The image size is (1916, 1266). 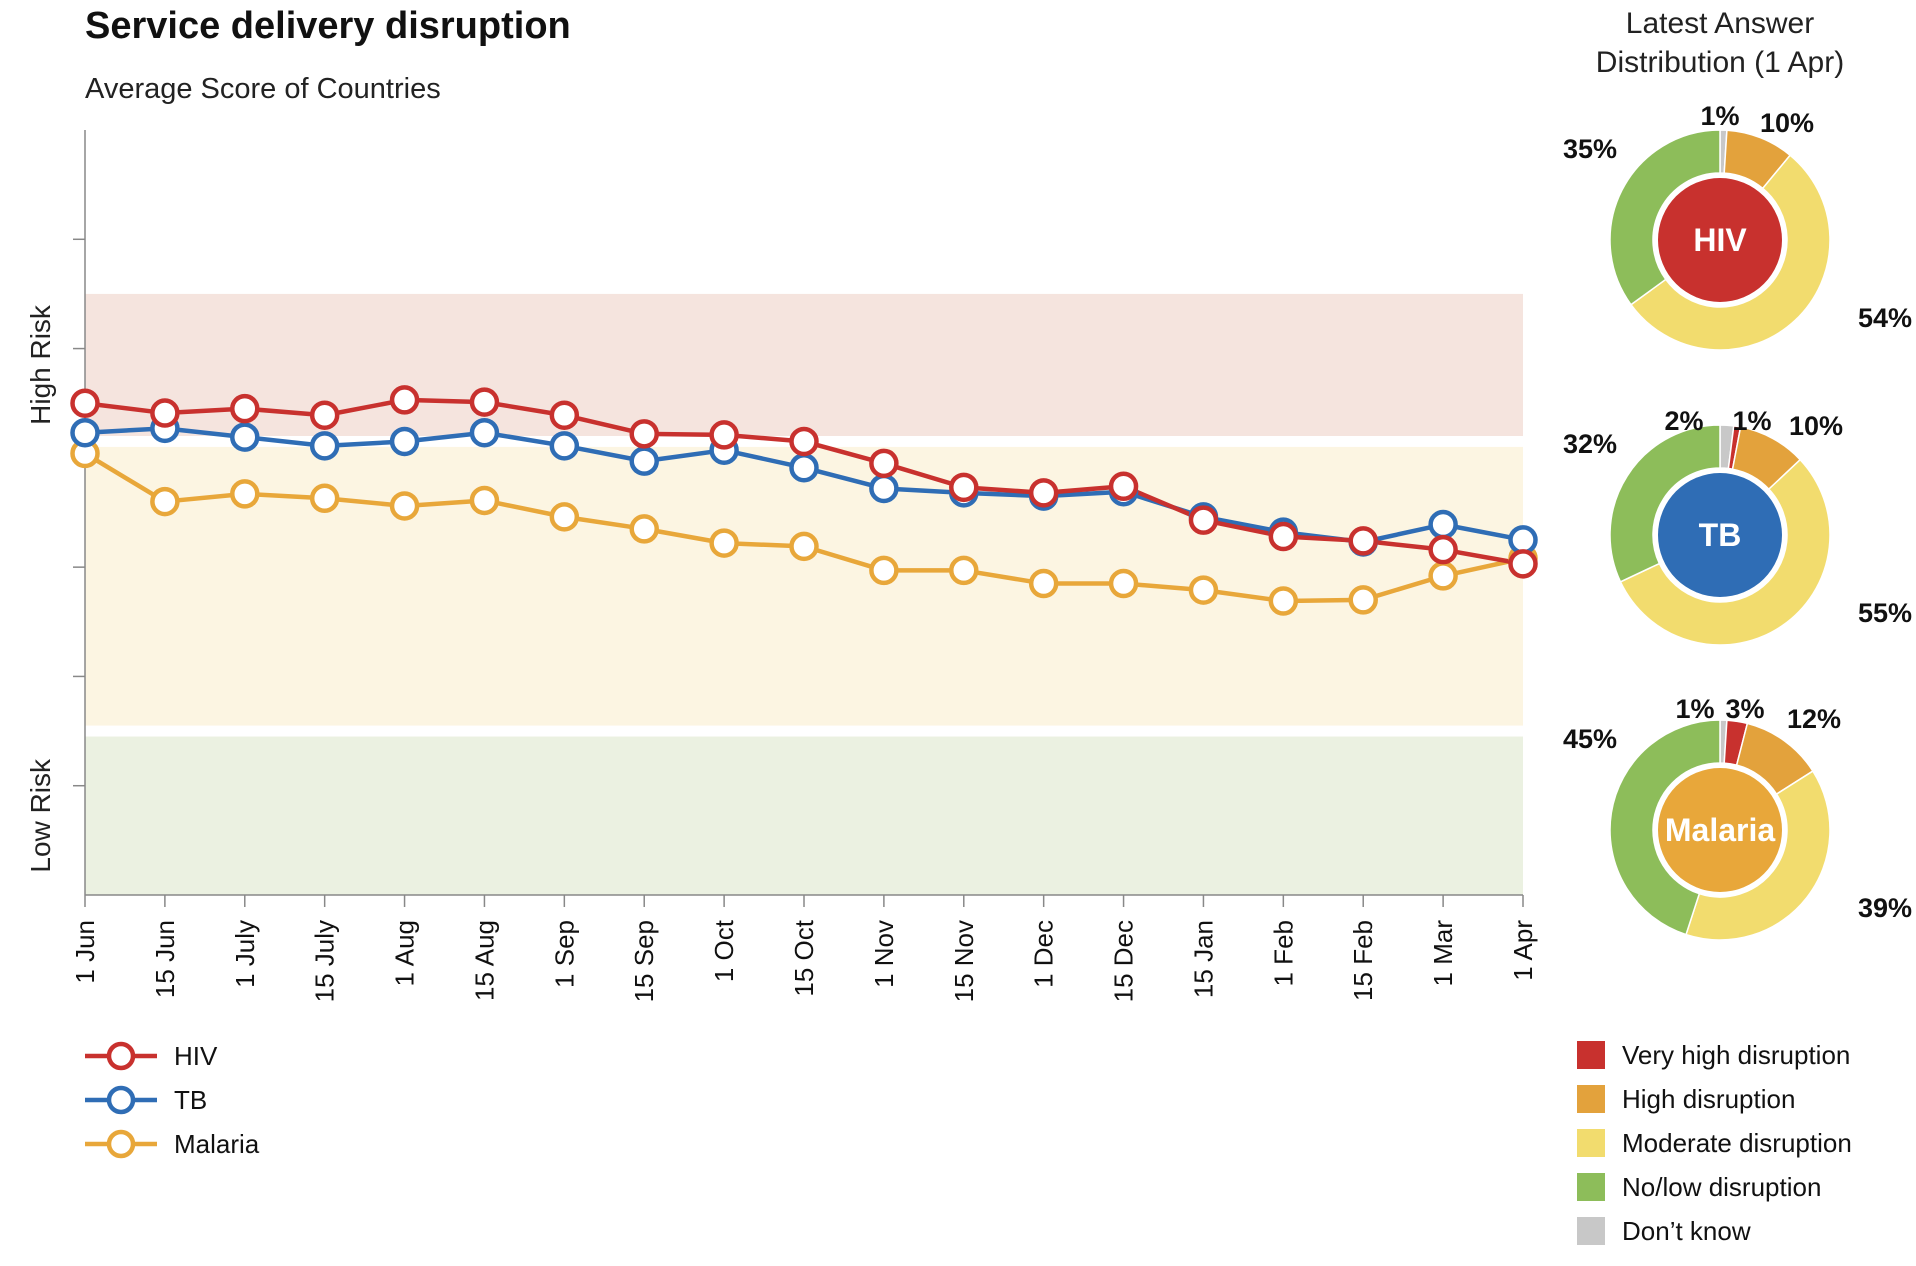 I want to click on low-risk-label: Low Risk, so click(x=40, y=815).